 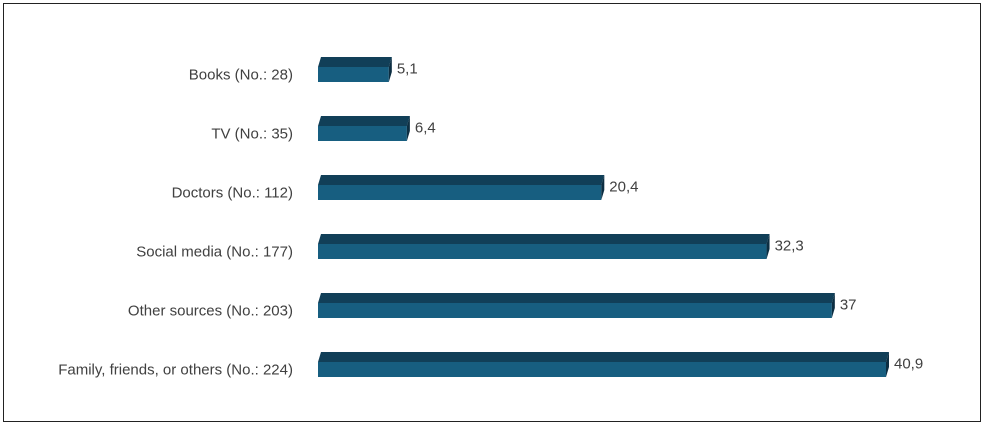 I want to click on value-label: 20,4, so click(x=623, y=187).